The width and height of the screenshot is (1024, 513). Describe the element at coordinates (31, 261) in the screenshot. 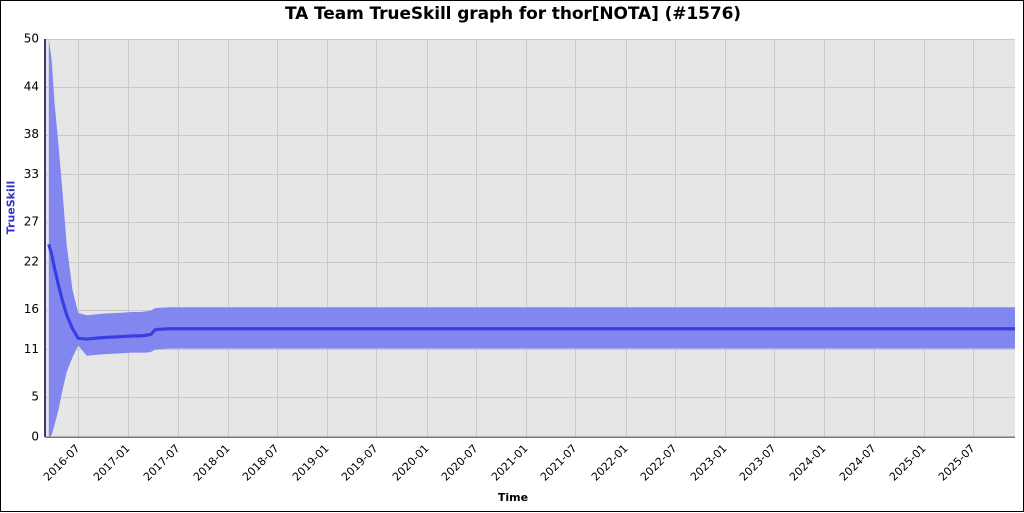

I see `y-tick-label: 22` at that location.